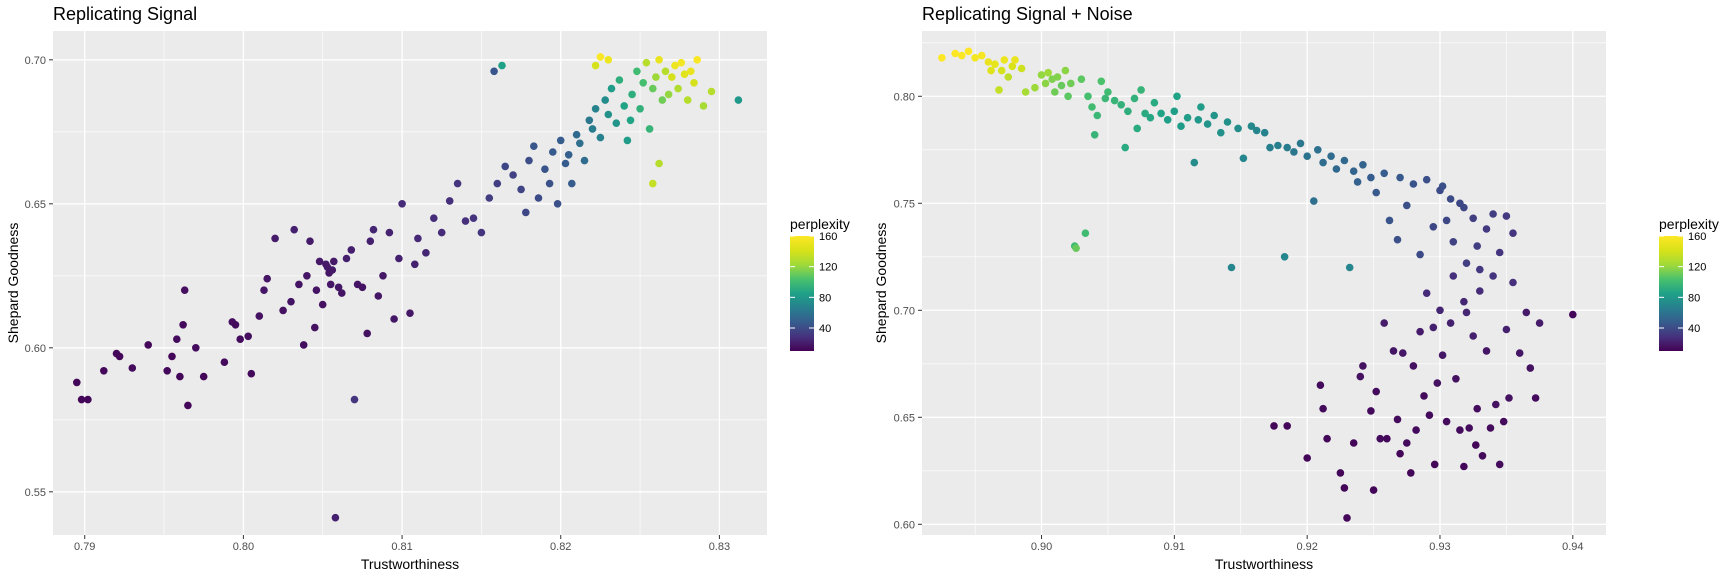 The image size is (1728, 576). Describe the element at coordinates (35, 61) in the screenshot. I see `y-tick-label: 0.70` at that location.